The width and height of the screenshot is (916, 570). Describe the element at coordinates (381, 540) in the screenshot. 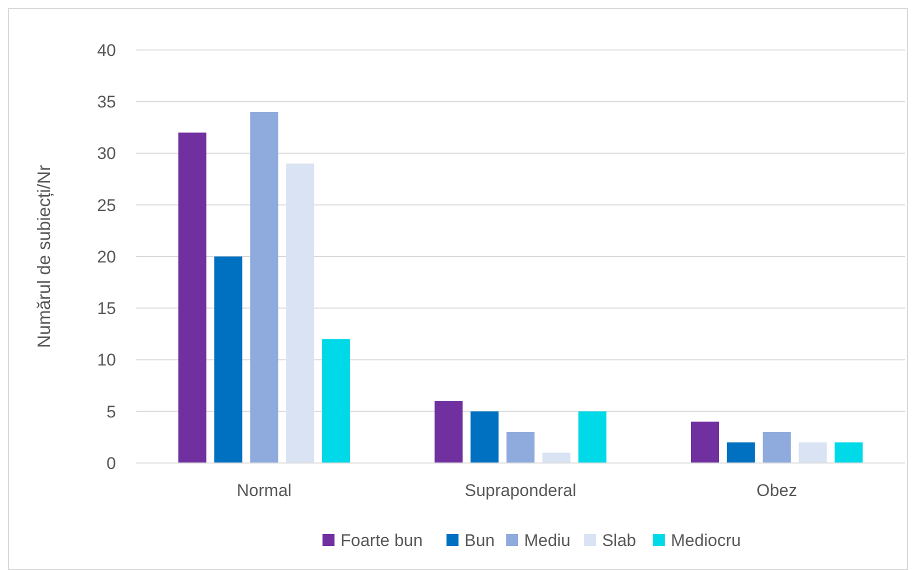

I see `legend-label: Foarte bun` at that location.